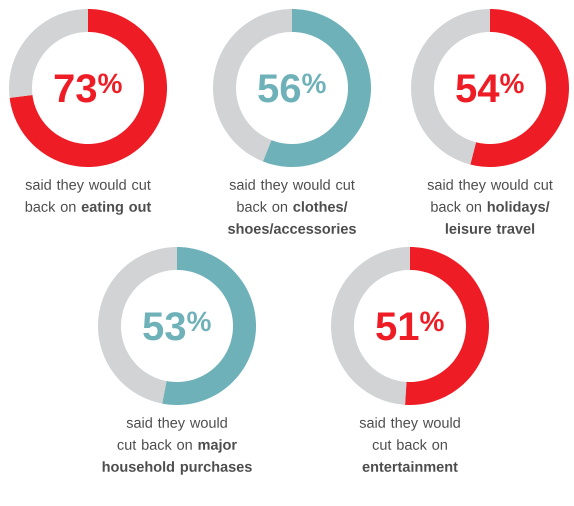 This screenshot has height=506, width=574. Describe the element at coordinates (410, 326) in the screenshot. I see `text: 51$^{%}$` at that location.